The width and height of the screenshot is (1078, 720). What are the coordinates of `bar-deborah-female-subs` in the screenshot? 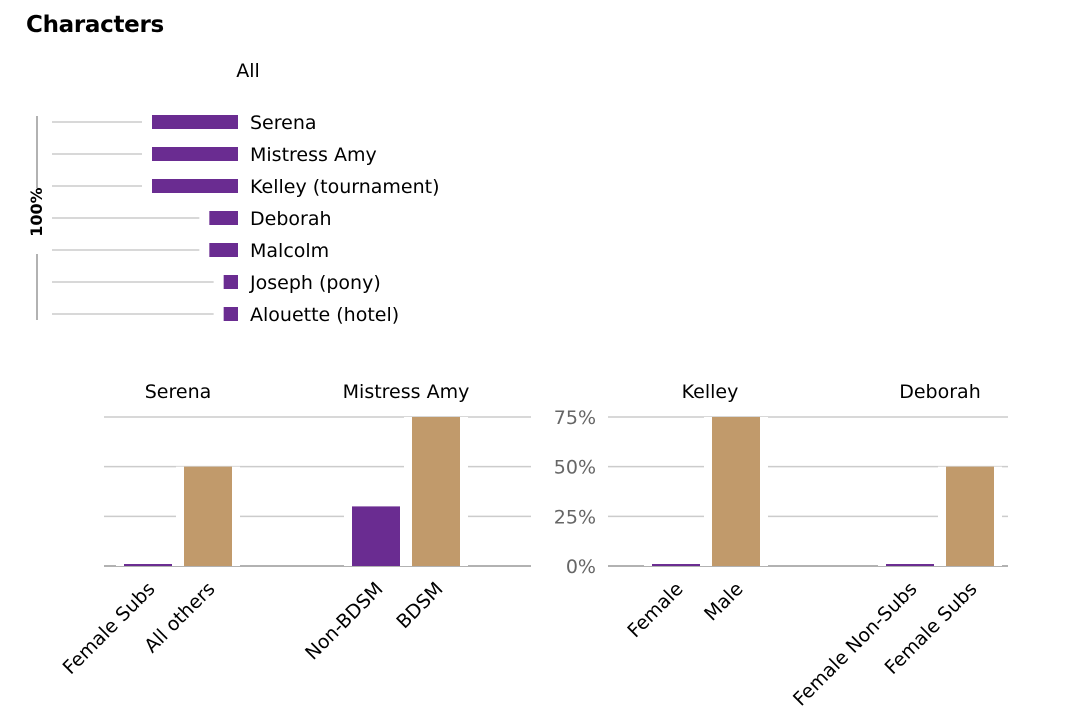 It's located at (970, 516).